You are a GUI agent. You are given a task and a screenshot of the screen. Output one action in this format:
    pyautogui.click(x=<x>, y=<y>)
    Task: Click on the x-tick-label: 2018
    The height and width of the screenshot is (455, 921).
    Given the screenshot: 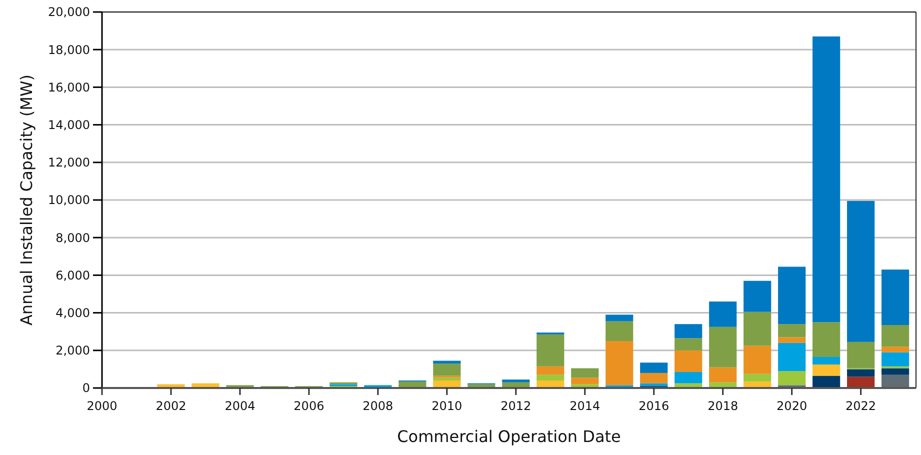 What is the action you would take?
    pyautogui.click(x=723, y=406)
    